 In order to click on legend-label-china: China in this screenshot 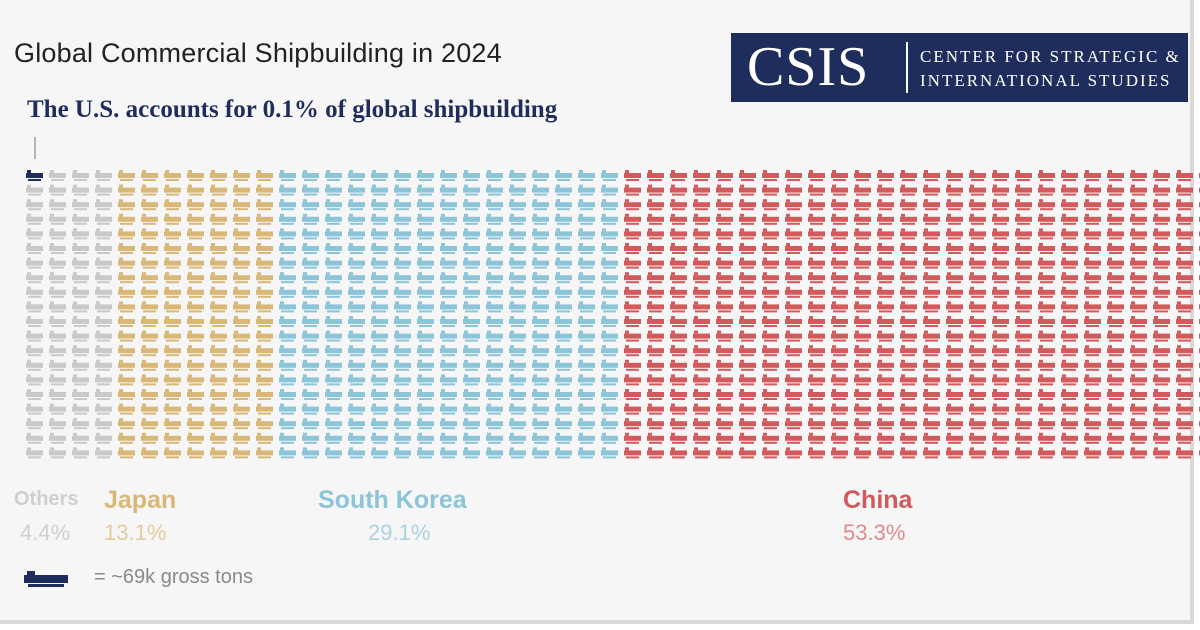, I will do `click(878, 500)`.